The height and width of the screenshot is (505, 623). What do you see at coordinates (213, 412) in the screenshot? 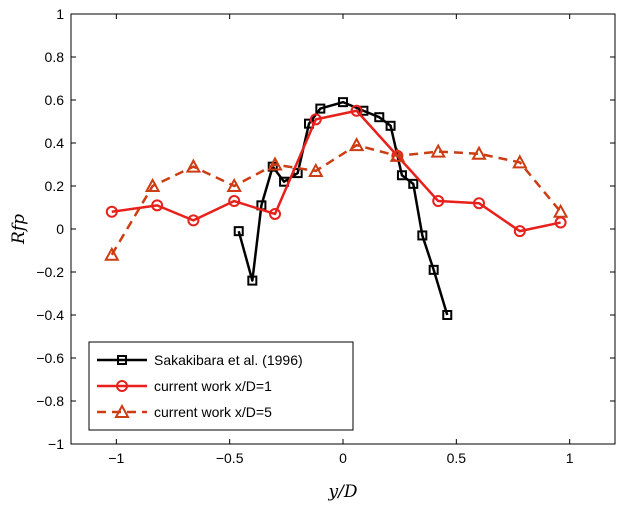
I see `legend-label: current work x/D=5` at bounding box center [213, 412].